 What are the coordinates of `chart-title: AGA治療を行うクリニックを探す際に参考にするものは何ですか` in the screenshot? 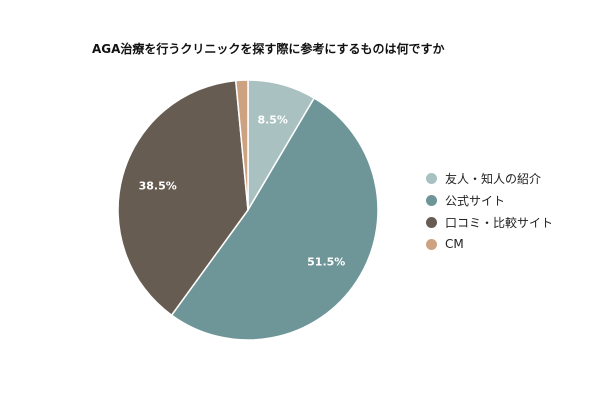 It's located at (268, 49).